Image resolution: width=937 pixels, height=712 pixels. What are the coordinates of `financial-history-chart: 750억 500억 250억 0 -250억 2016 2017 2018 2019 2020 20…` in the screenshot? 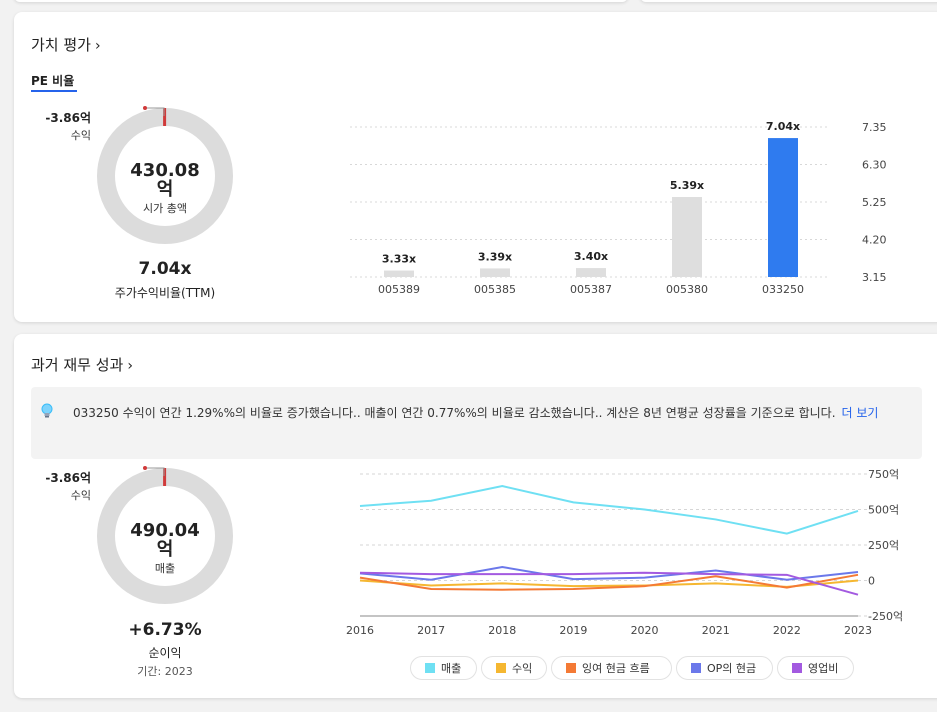 It's located at (624, 552).